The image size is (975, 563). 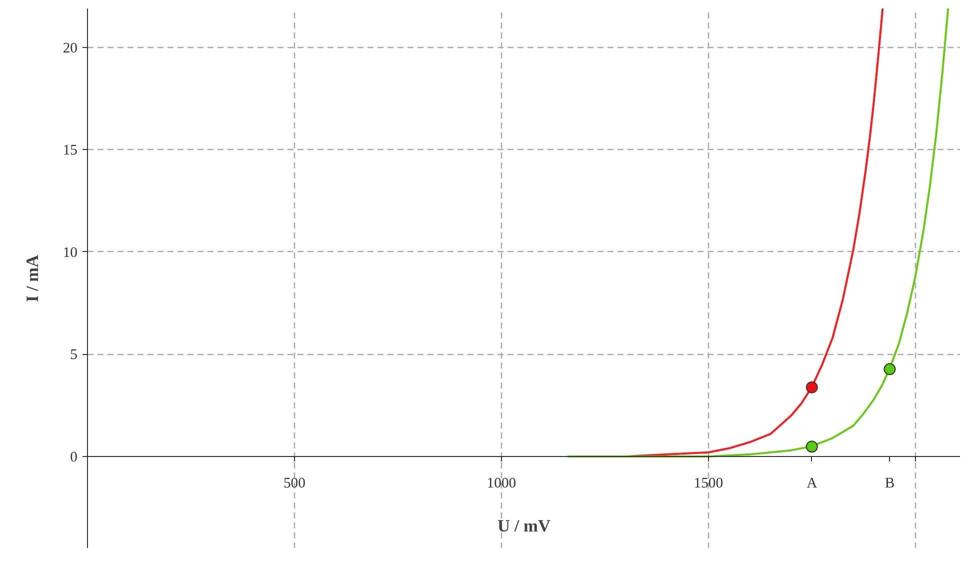 What do you see at coordinates (32, 278) in the screenshot?
I see `y-axis-title: I / mA` at bounding box center [32, 278].